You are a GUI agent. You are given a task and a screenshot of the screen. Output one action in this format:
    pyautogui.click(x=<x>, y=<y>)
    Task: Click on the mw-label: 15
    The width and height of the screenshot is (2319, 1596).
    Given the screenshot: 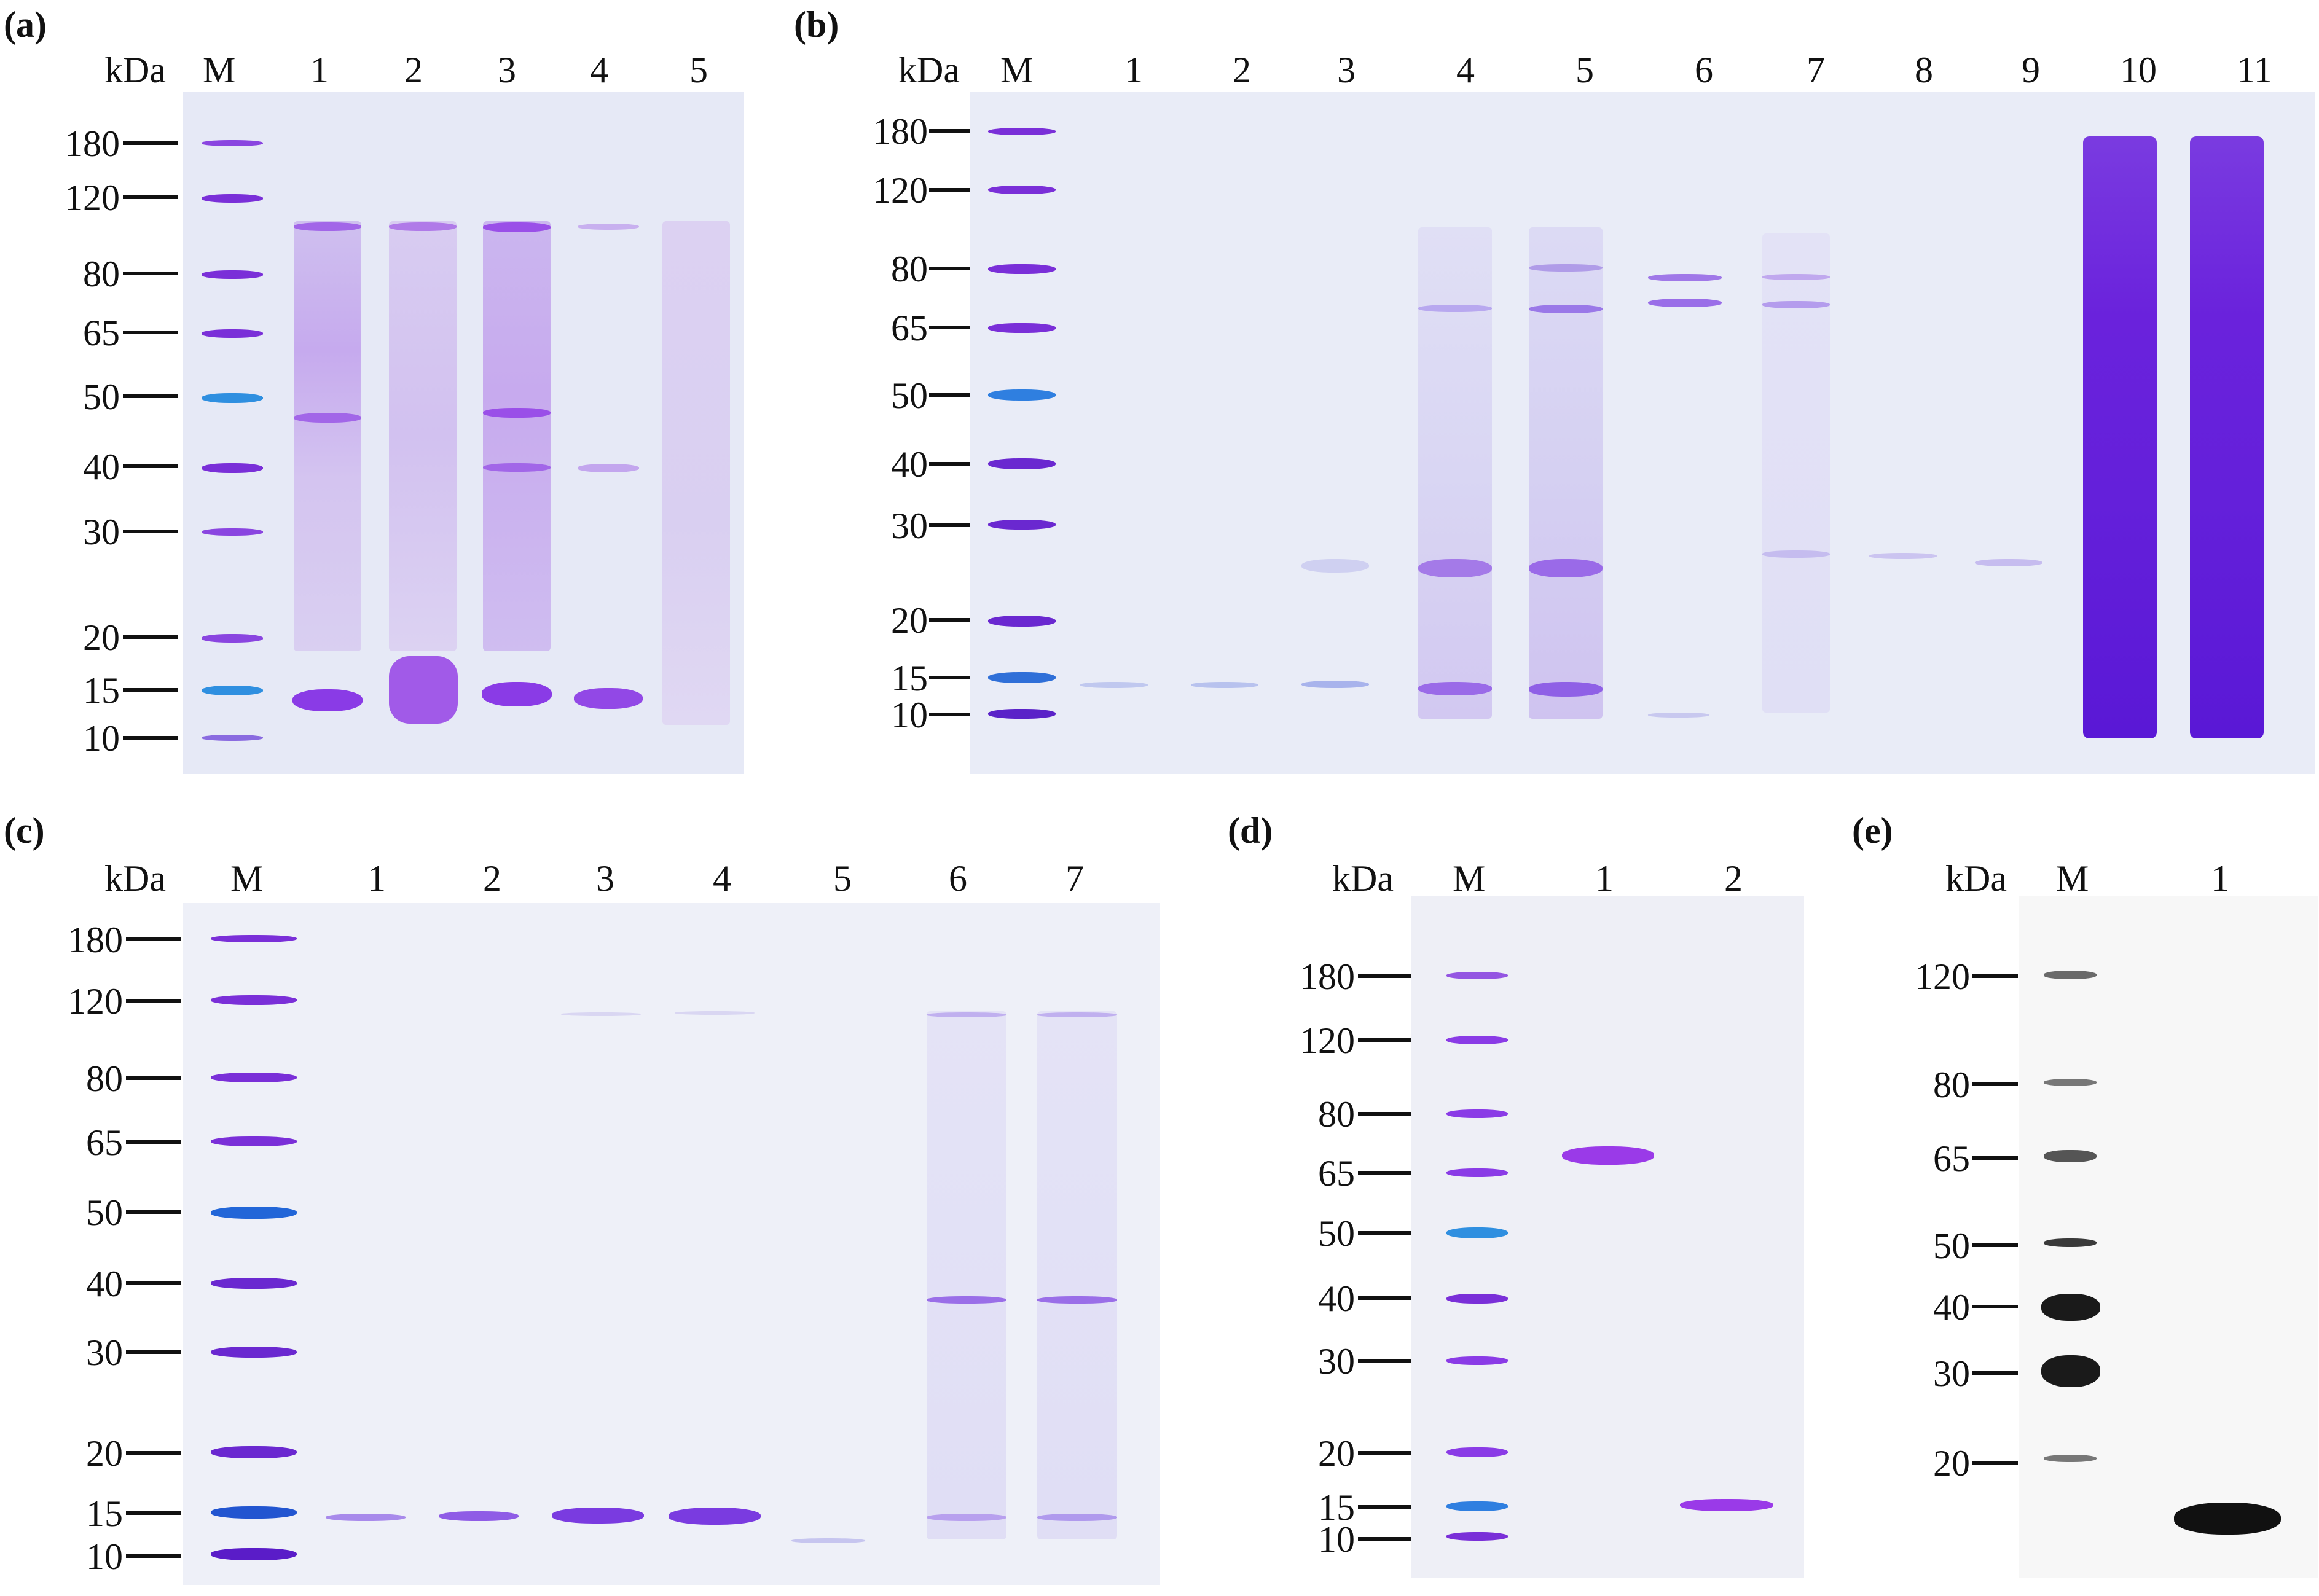 What is the action you would take?
    pyautogui.click(x=101, y=690)
    